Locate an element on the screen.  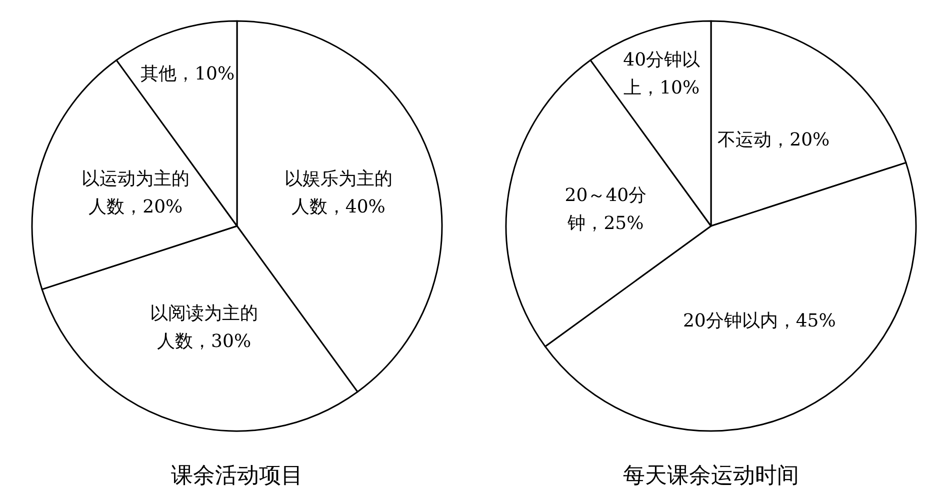
slice-label: 不运动，20% is located at coordinates (774, 139).